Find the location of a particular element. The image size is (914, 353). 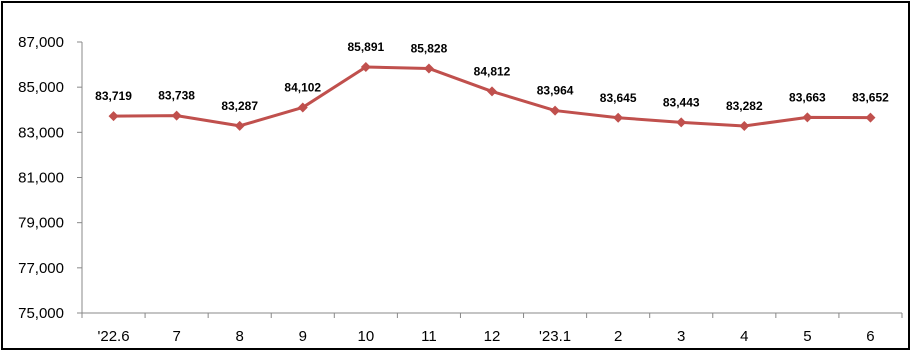

data-label: 85,828 is located at coordinates (429, 48).